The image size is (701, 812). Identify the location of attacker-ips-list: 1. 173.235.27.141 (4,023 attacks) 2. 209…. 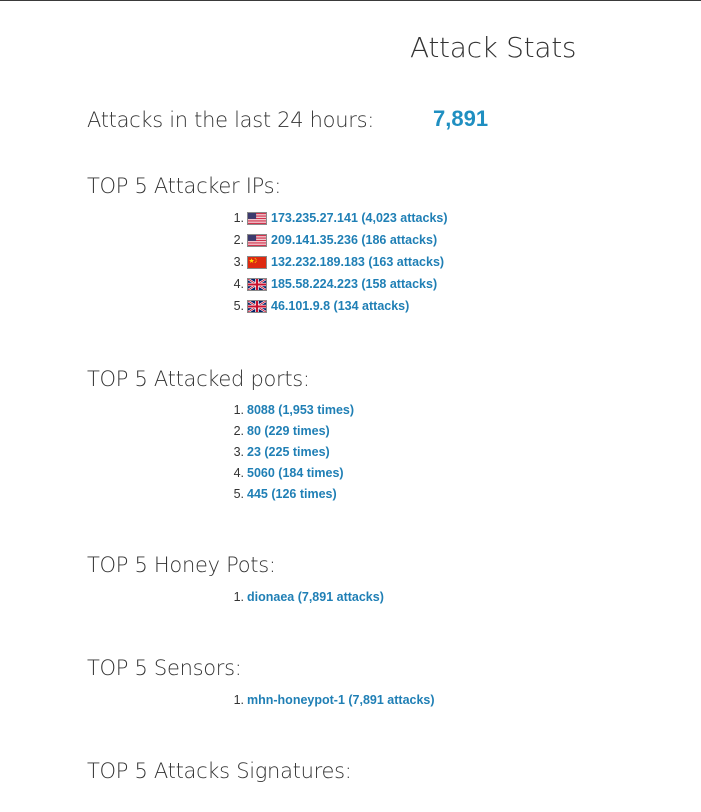
(338, 262).